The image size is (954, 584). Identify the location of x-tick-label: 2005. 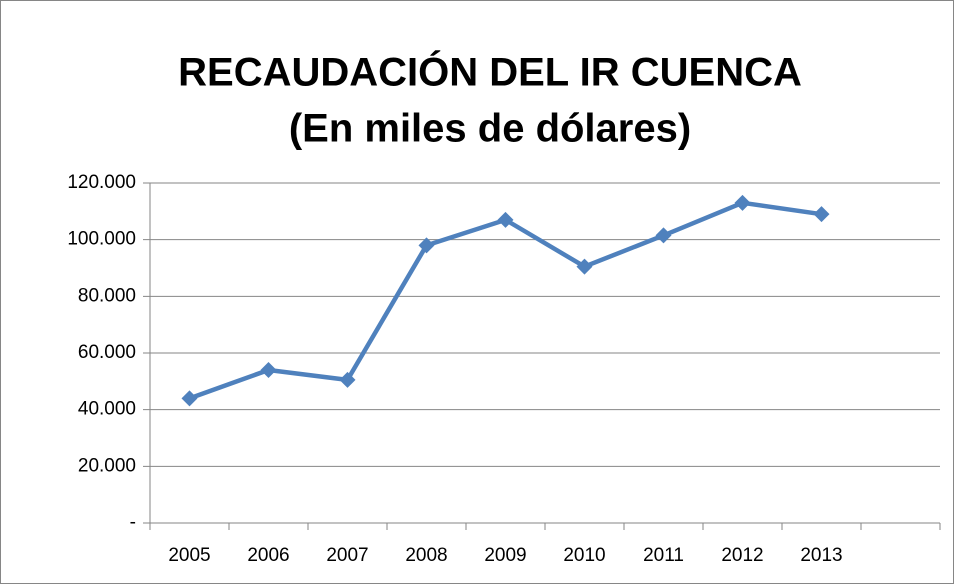
(189, 555).